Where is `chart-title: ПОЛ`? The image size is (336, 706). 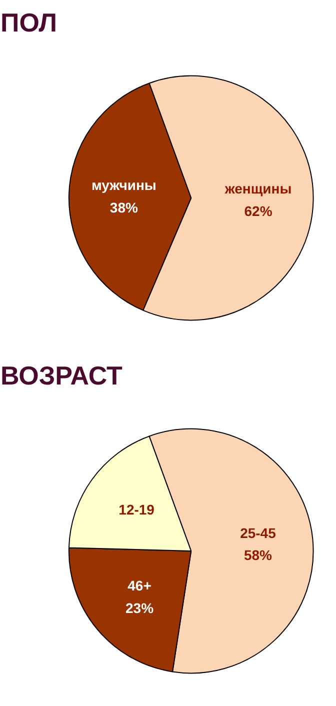
chart-title: ПОЛ is located at coordinates (29, 23).